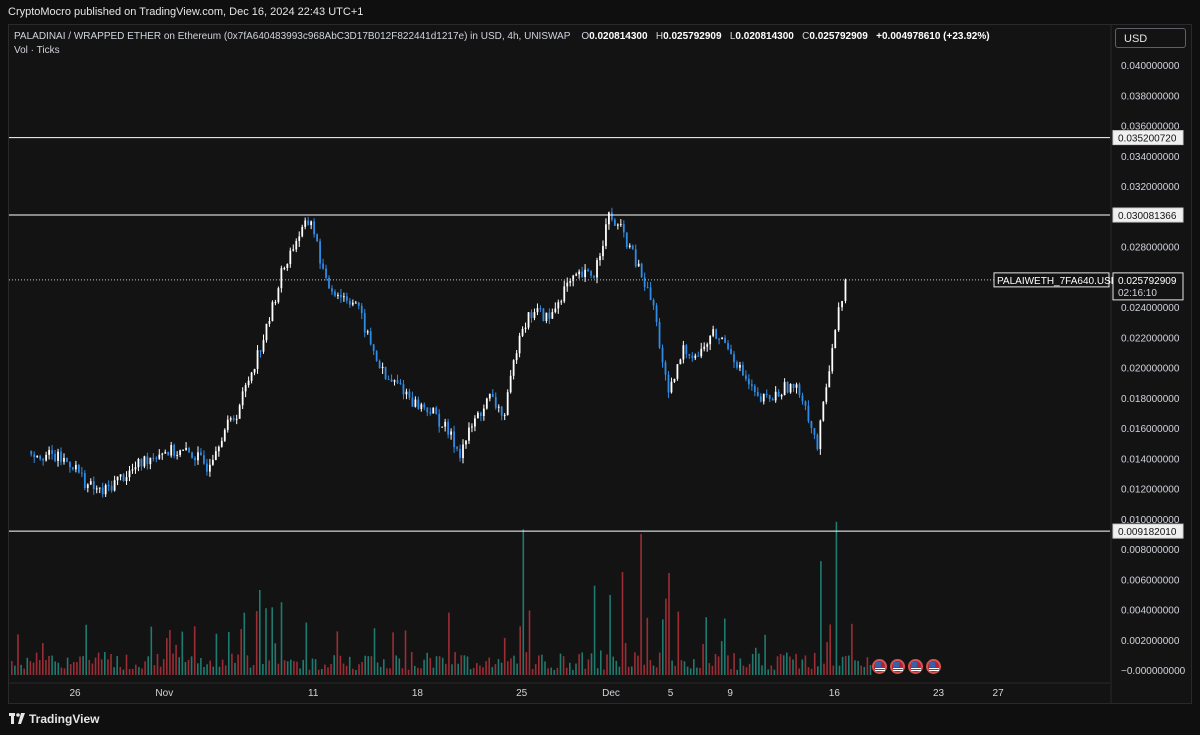  Describe the element at coordinates (1150, 38) in the screenshot. I see `currency-button: USD` at that location.